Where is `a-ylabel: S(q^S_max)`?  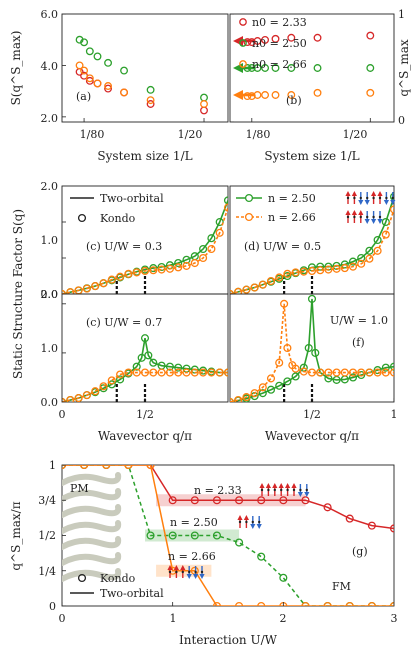
a-ylabel: S(q^S_max) is located at coordinates (16, 68).